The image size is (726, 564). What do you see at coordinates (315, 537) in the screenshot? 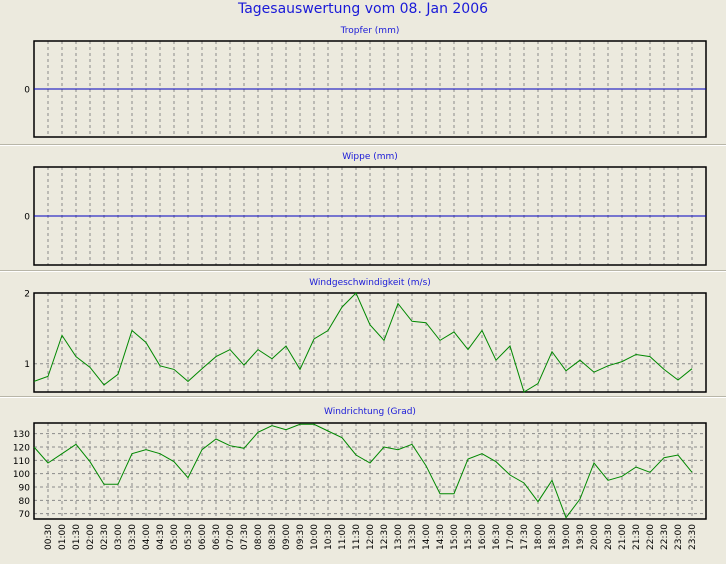
I see `x-tick-label: 10:00` at bounding box center [315, 537].